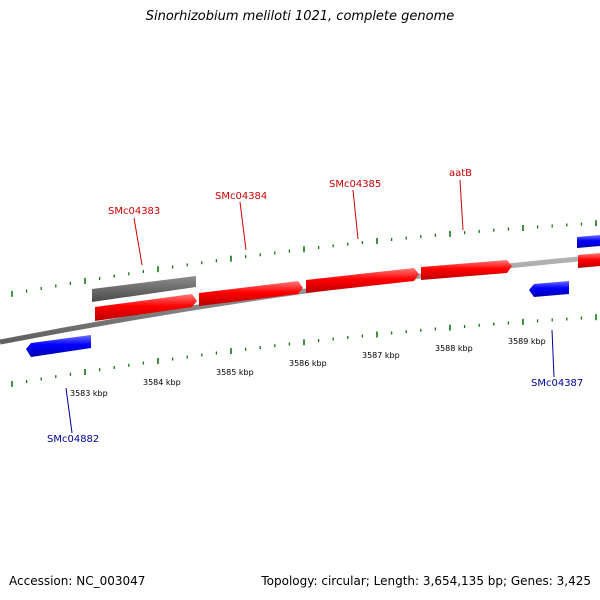 The image size is (600, 600). I want to click on gene-arrow-SMc04384, so click(251, 293).